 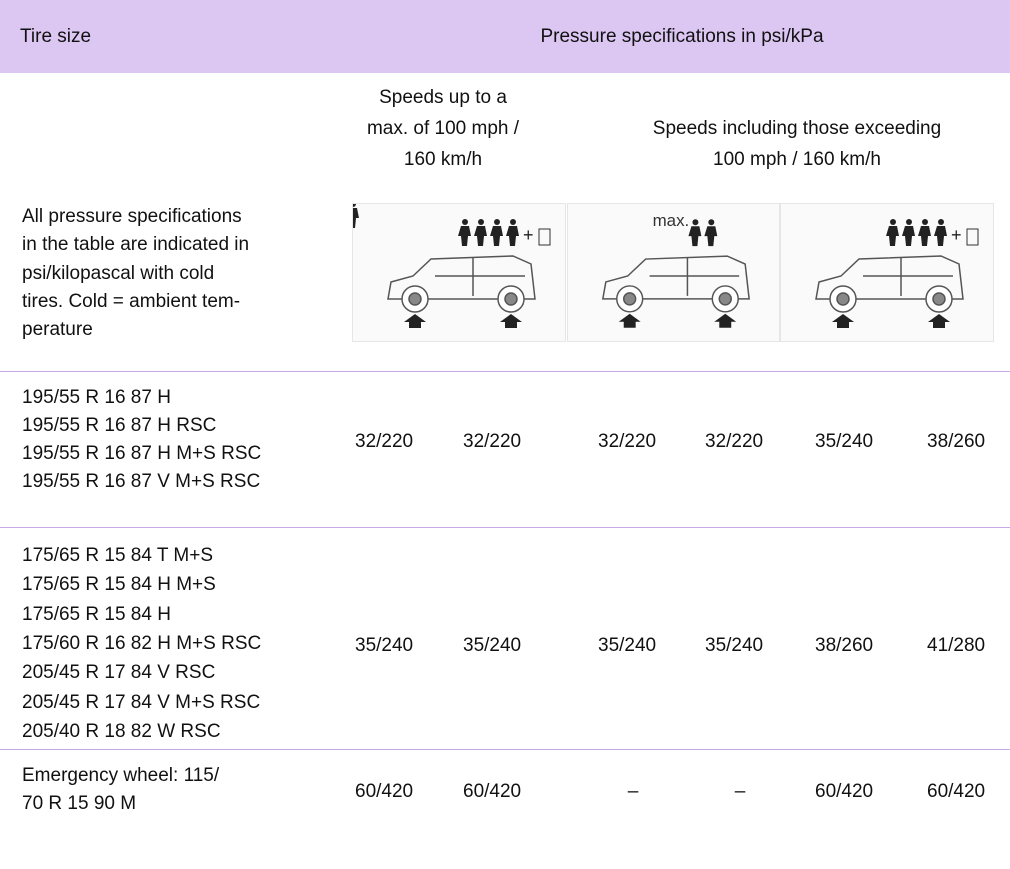 I want to click on tire-size: 205/45 R 17 84 V RSC, so click(x=119, y=673).